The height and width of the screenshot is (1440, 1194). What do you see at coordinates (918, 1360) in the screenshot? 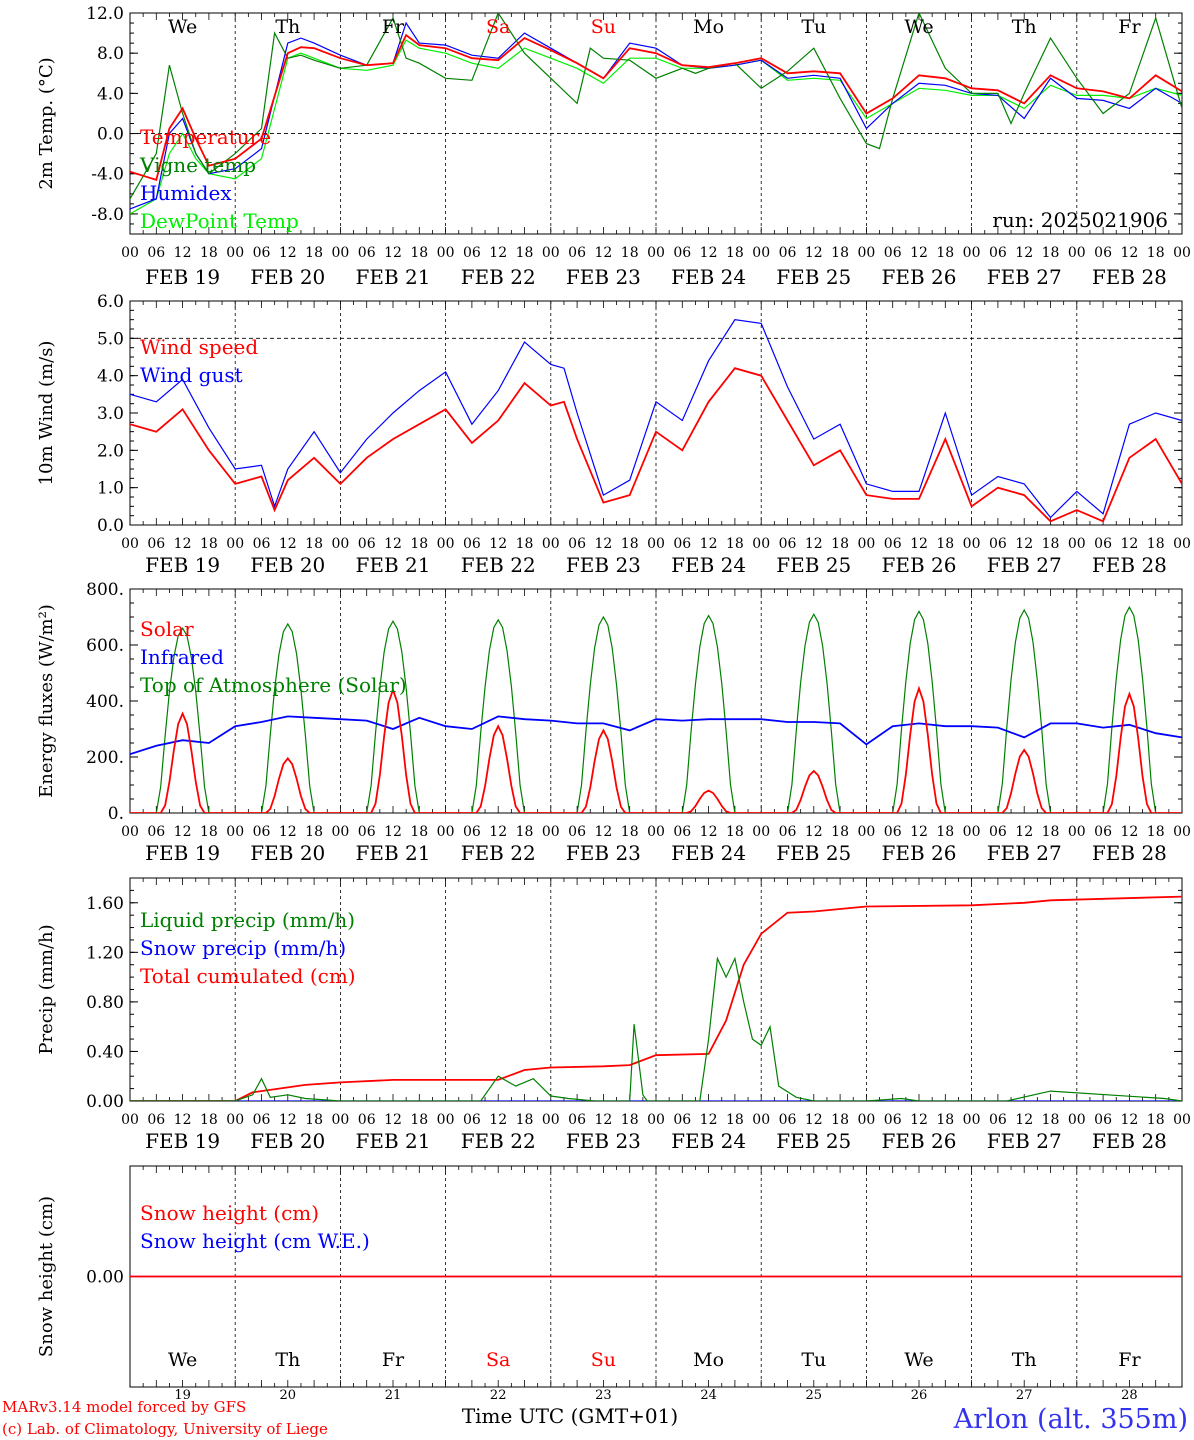
I see `weekday-label-bottom: We` at bounding box center [918, 1360].